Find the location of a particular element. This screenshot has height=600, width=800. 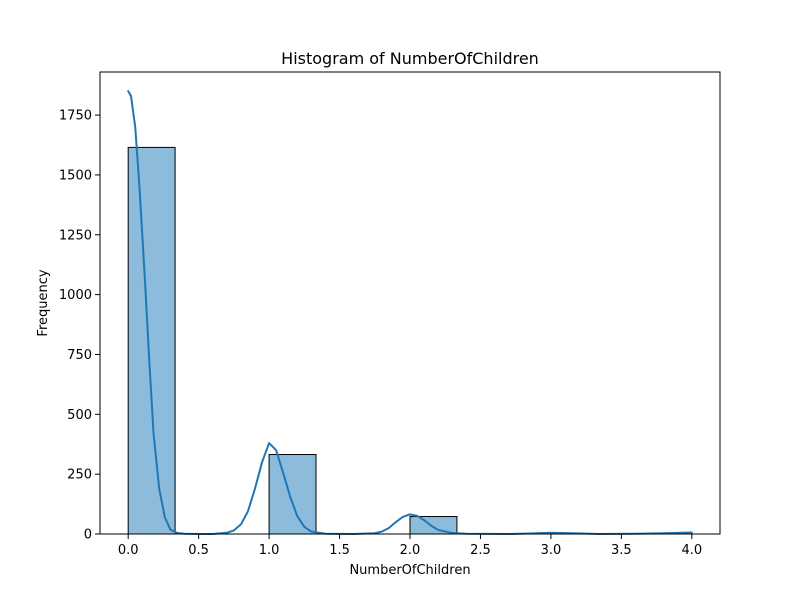

y-tick-label: 1250 is located at coordinates (75, 235).